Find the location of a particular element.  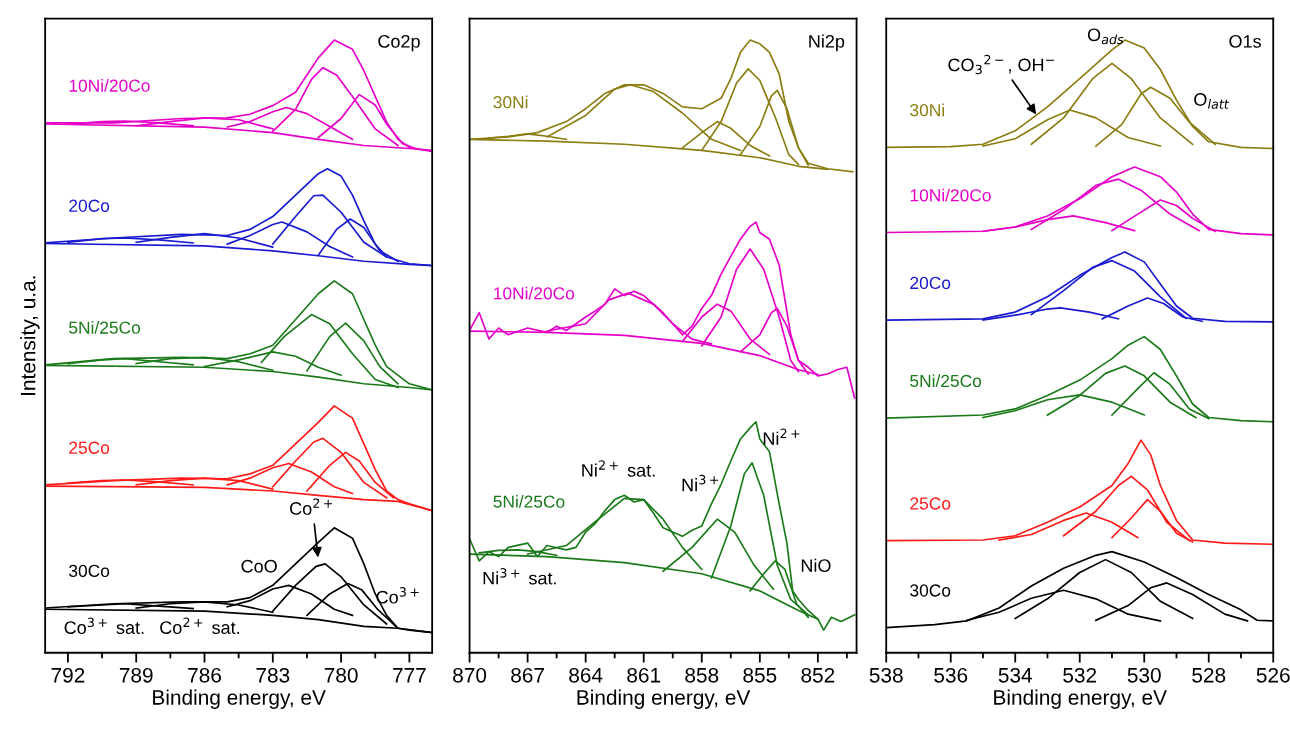

x-tick-label: 792 is located at coordinates (68, 675).